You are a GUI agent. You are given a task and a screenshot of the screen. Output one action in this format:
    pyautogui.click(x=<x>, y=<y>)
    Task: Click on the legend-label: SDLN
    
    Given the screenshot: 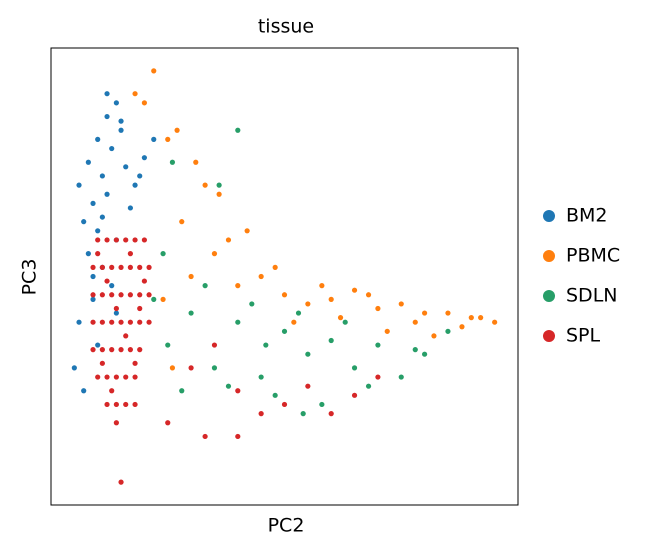 What is the action you would take?
    pyautogui.click(x=592, y=296)
    